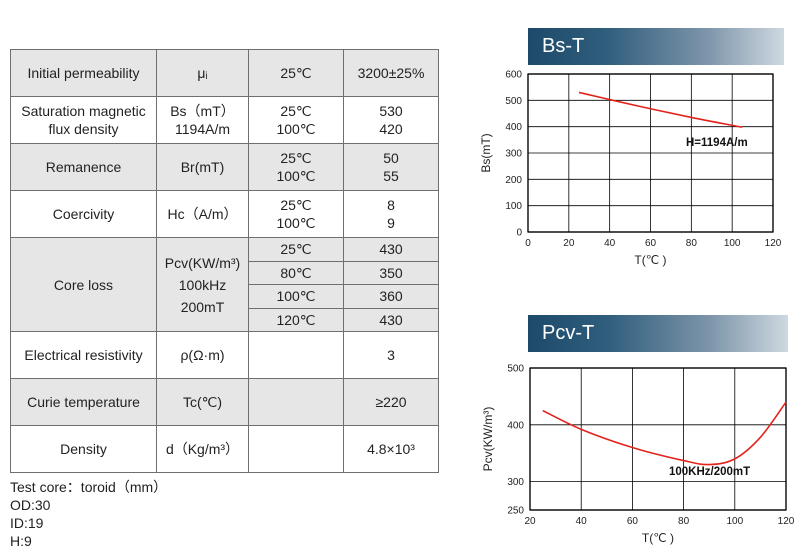 The width and height of the screenshot is (800, 550). I want to click on chart-title-pcv: Pcv-T, so click(658, 333).